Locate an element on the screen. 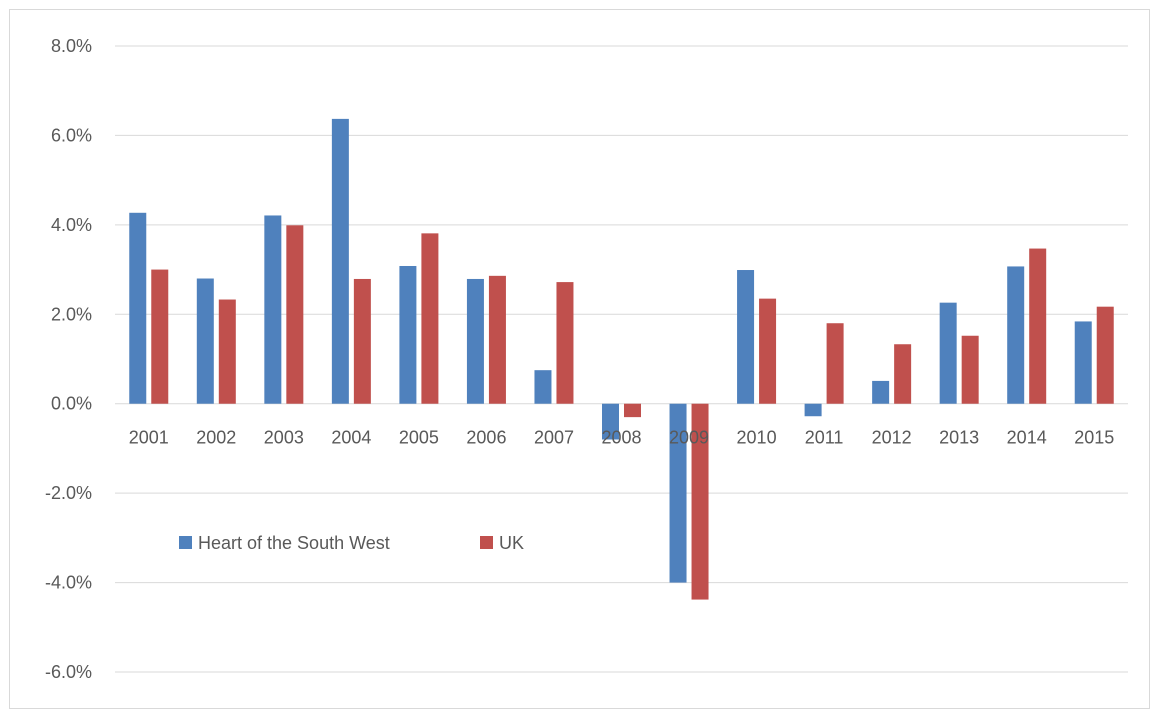  bar-hotsw-2003 is located at coordinates (273, 309).